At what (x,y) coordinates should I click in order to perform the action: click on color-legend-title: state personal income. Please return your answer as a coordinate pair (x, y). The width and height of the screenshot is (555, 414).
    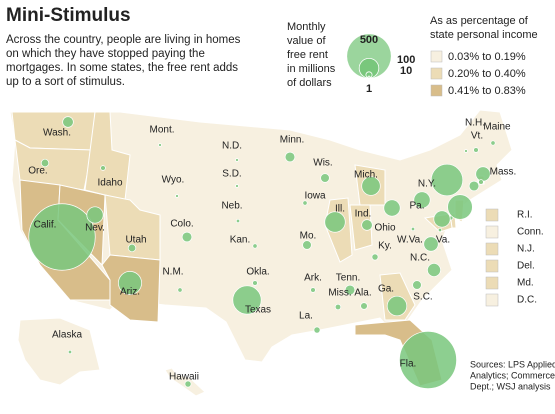
    Looking at the image, I should click on (484, 35).